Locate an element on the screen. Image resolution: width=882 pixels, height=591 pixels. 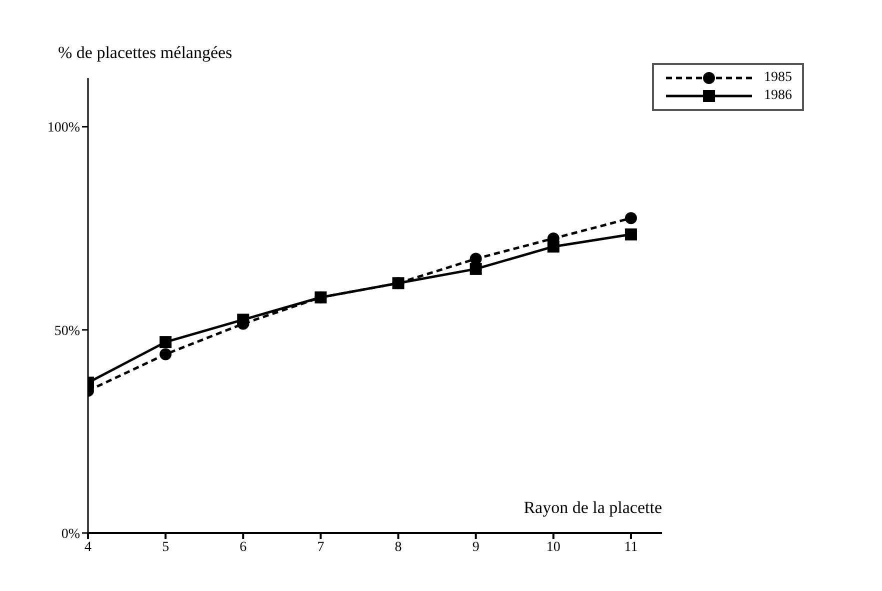
x-tick-label: 7 is located at coordinates (320, 547).